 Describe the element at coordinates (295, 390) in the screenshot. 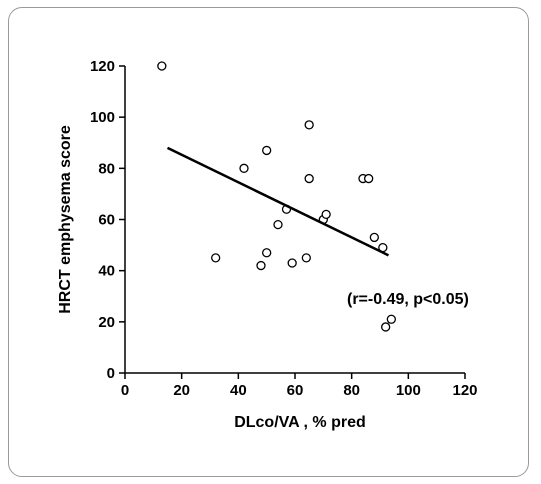

I see `x-tick-label: 60` at that location.